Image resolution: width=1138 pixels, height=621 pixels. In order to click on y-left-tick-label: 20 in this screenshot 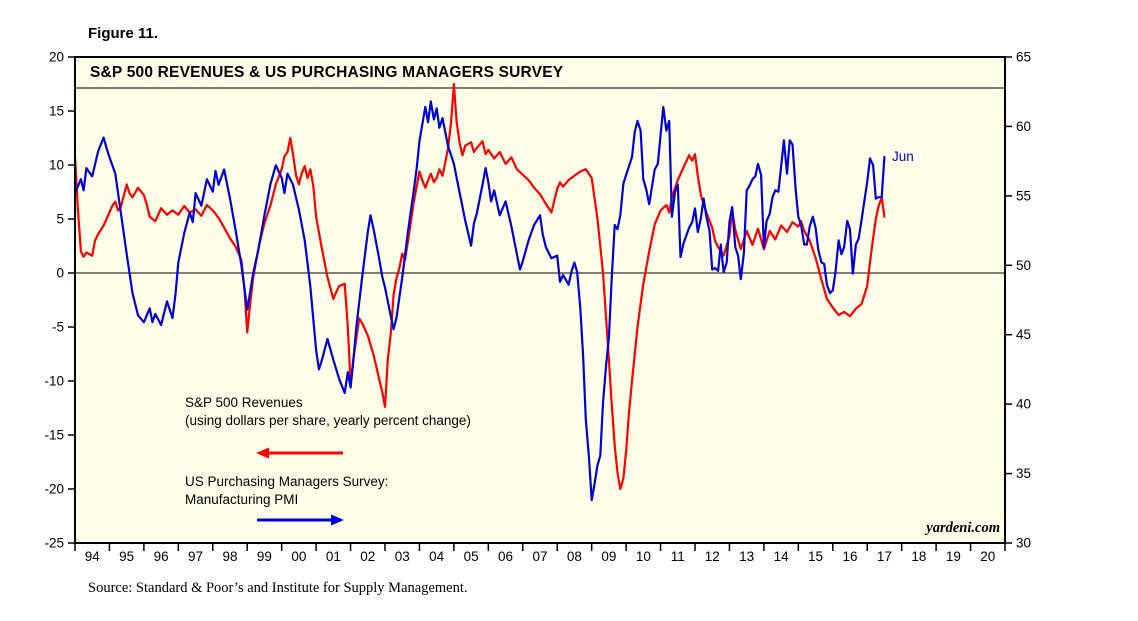, I will do `click(56, 57)`.